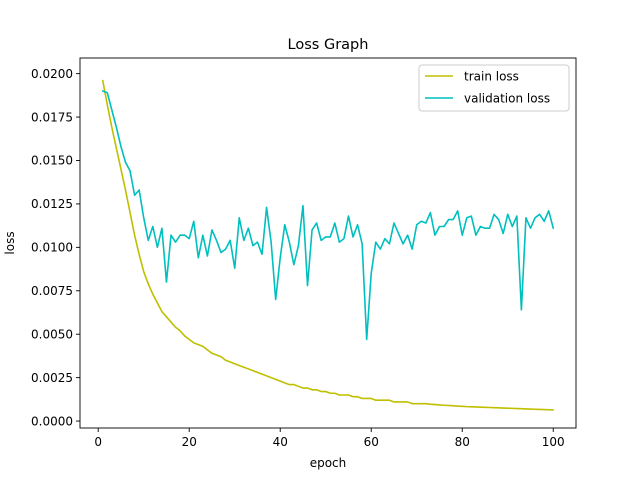 Image resolution: width=640 pixels, height=480 pixels. I want to click on y-tick-label: 0.0025, so click(52, 378).